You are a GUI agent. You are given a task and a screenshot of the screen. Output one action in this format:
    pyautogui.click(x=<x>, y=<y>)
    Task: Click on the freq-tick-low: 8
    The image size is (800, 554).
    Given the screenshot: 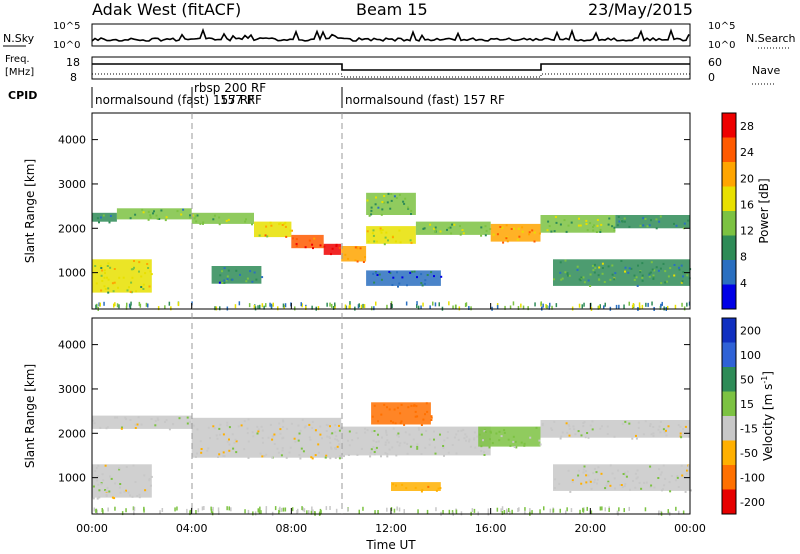 What is the action you would take?
    pyautogui.click(x=73, y=77)
    